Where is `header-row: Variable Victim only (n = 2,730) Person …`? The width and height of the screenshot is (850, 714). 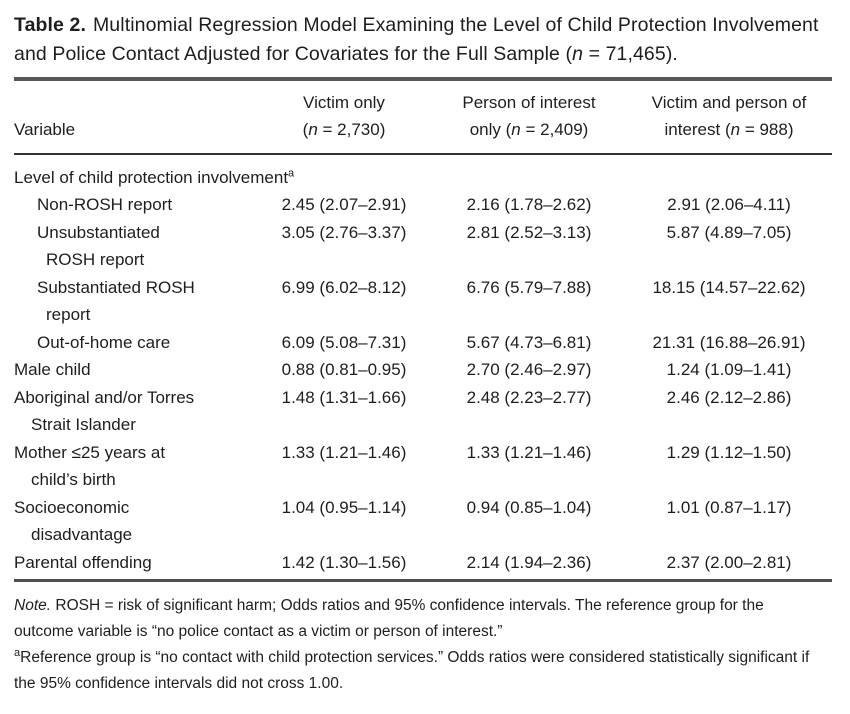 header-row: Variable Victim only (n = 2,730) Person … is located at coordinates (424, 117).